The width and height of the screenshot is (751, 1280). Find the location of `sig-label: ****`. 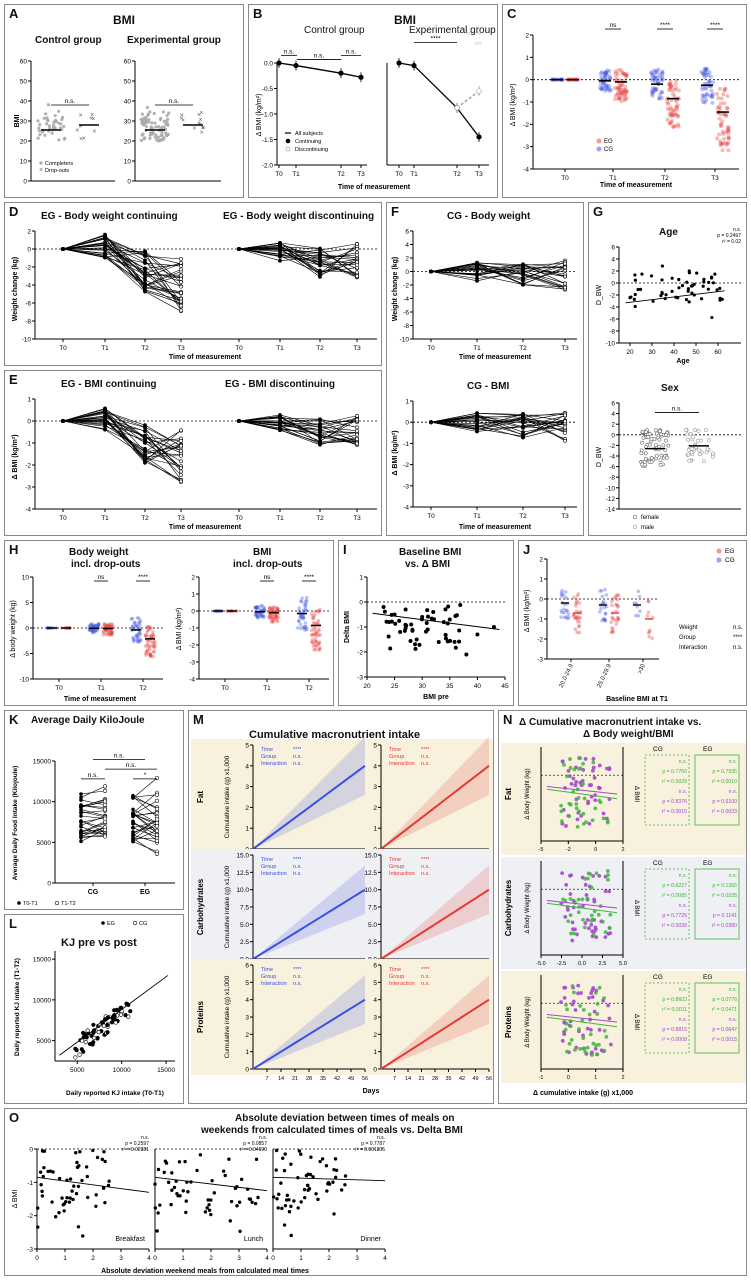

sig-label: **** is located at coordinates (665, 25).